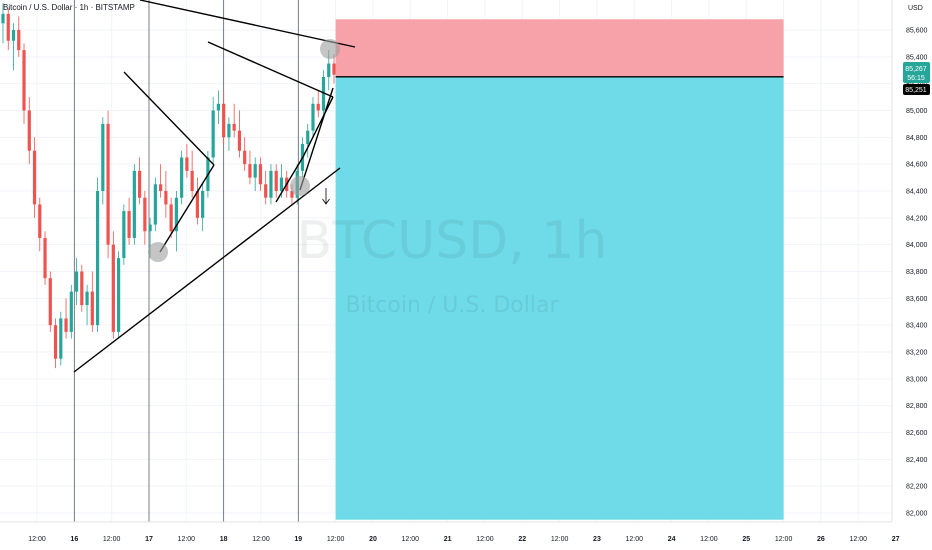  What do you see at coordinates (917, 460) in the screenshot?
I see `price-tick-label: 82,400` at bounding box center [917, 460].